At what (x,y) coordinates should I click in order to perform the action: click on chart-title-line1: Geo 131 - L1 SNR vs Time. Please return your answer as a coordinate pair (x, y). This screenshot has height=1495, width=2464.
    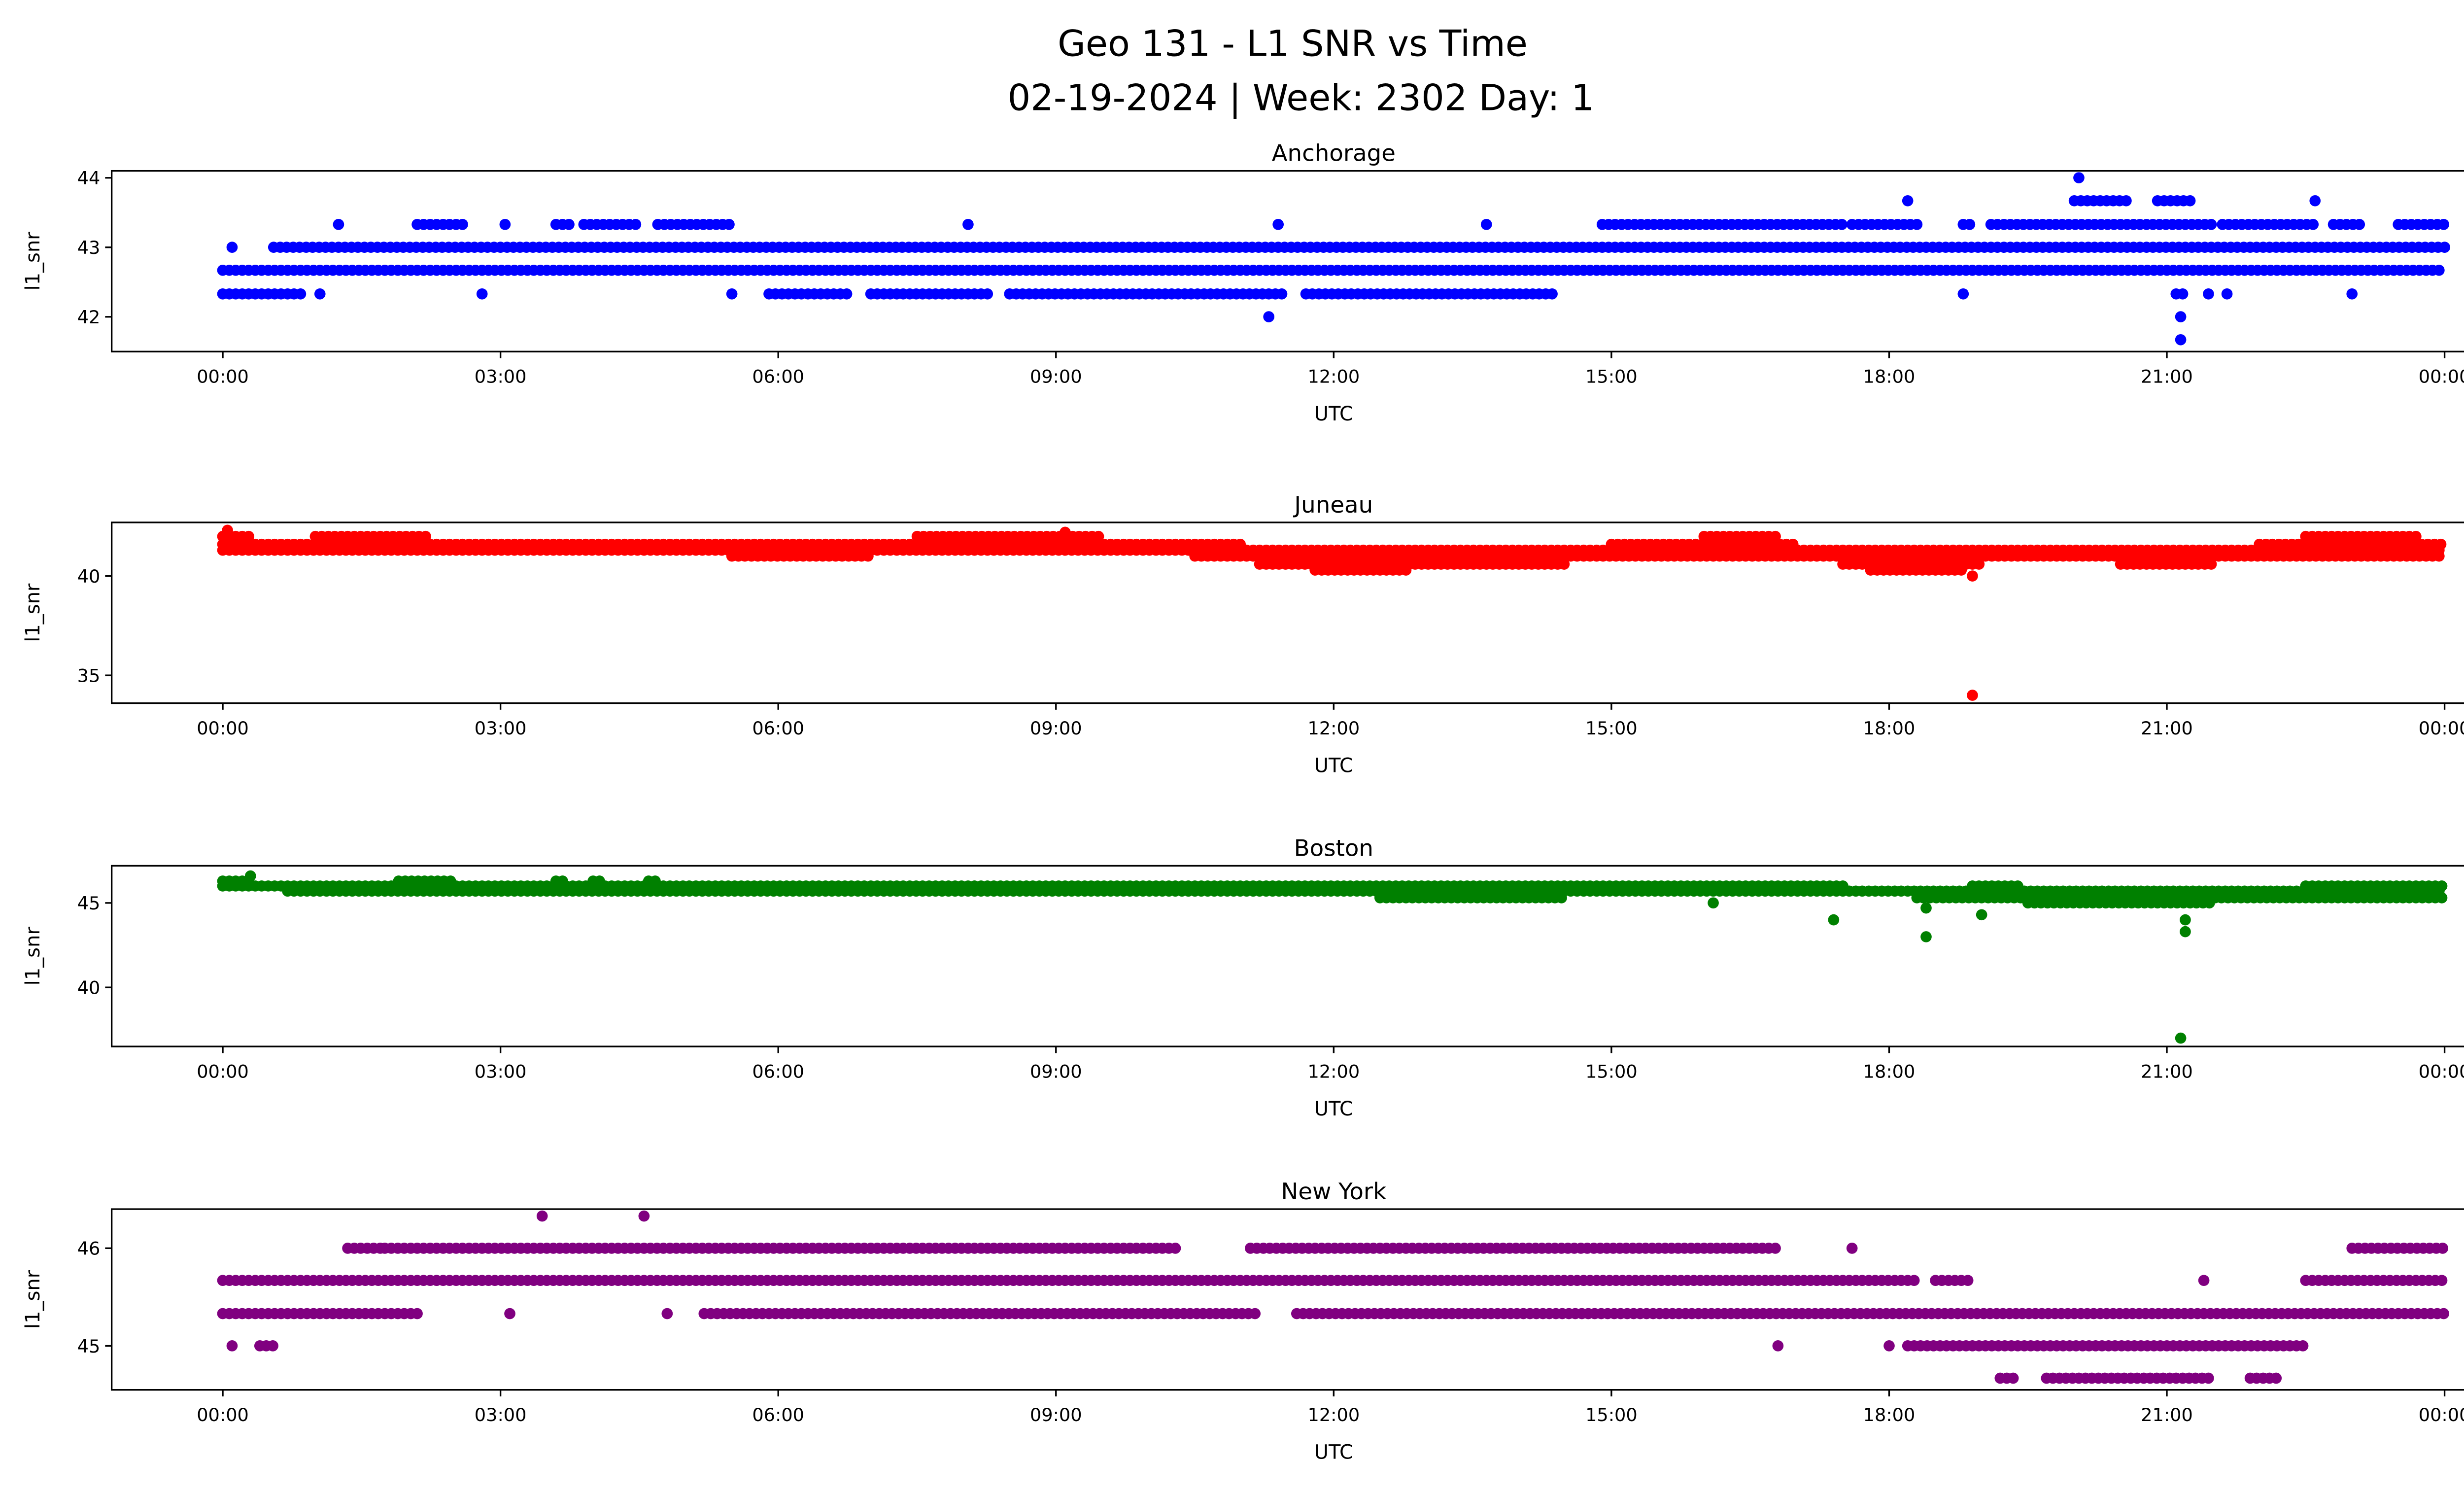
    Looking at the image, I should click on (1293, 44).